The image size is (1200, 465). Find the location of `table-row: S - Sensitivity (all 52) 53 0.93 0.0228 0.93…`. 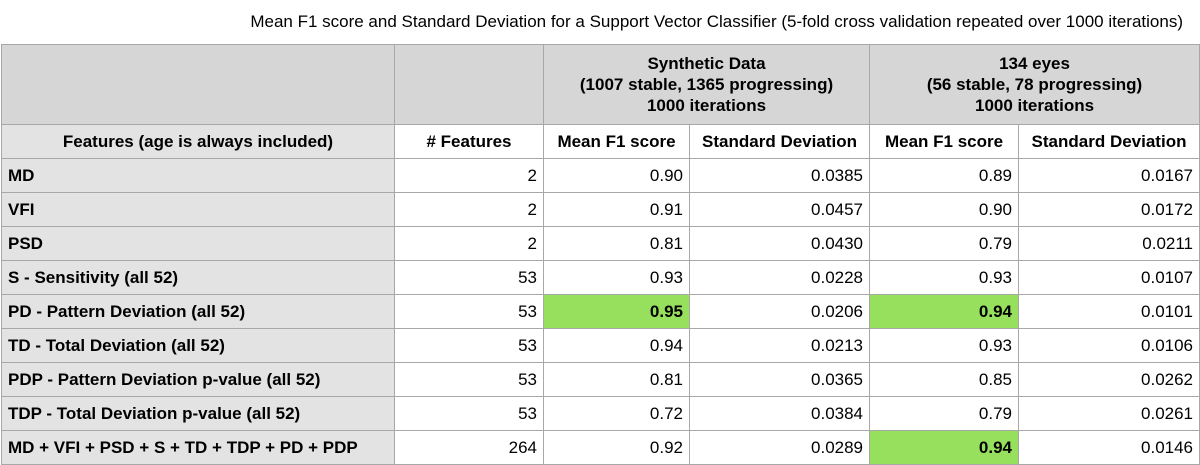

table-row: S - Sensitivity (all 52) 53 0.93 0.0228 0.93… is located at coordinates (600, 277).